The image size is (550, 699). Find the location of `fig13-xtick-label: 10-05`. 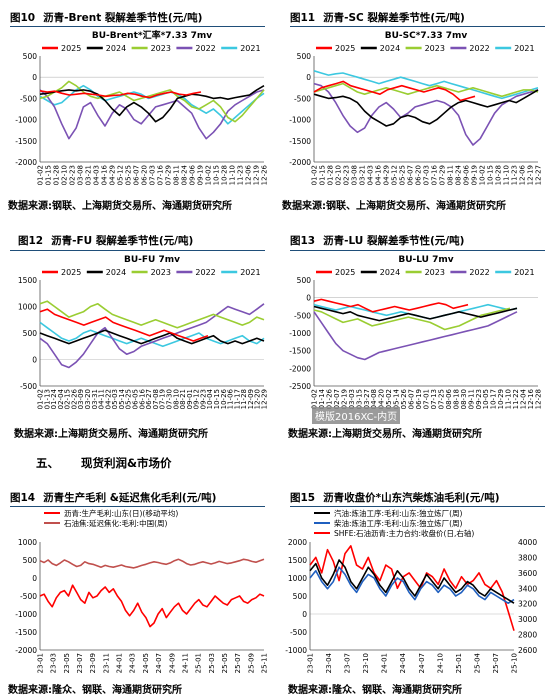

fig13-xtick-label: 10-05 is located at coordinates (486, 399).